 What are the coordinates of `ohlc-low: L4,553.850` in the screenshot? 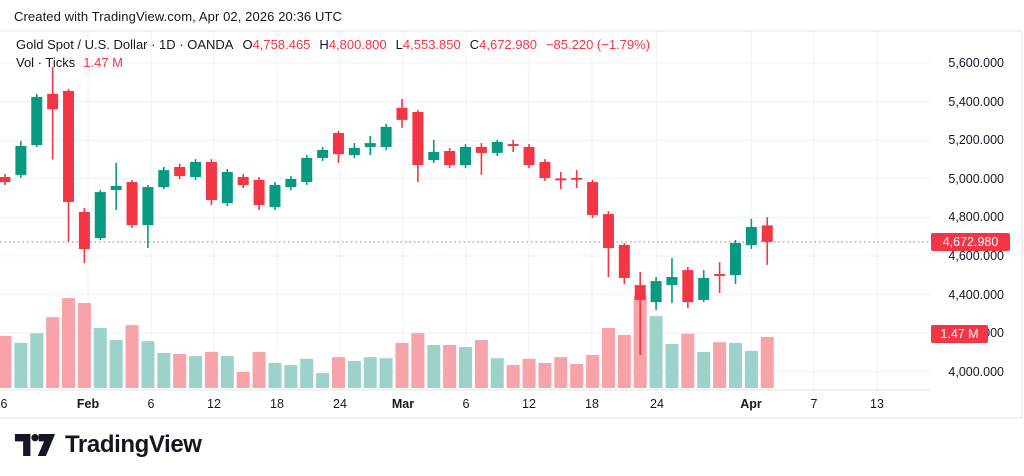 It's located at (428, 44).